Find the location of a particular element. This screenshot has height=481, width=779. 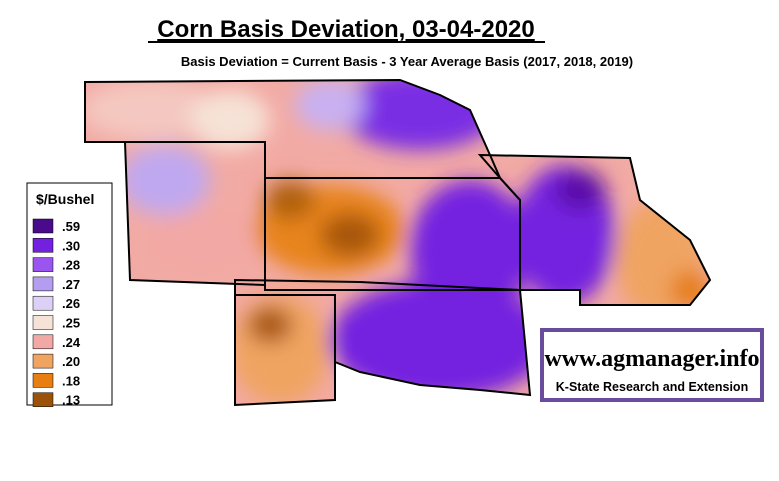

legend-label: .13 is located at coordinates (71, 400).